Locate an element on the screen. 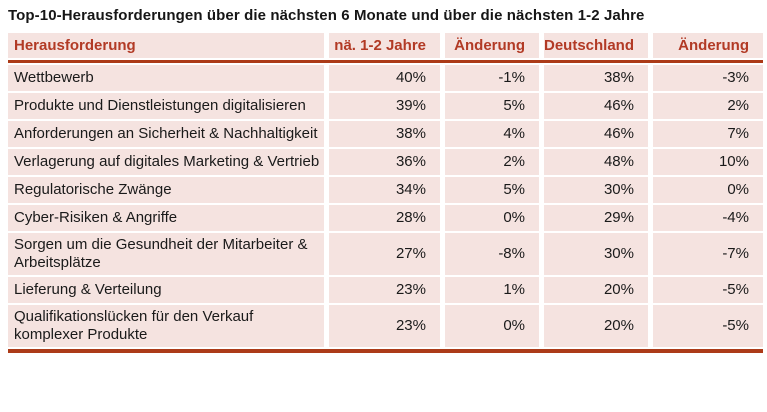 The height and width of the screenshot is (412, 767). cell-next-1-2-years: 38% is located at coordinates (384, 134).